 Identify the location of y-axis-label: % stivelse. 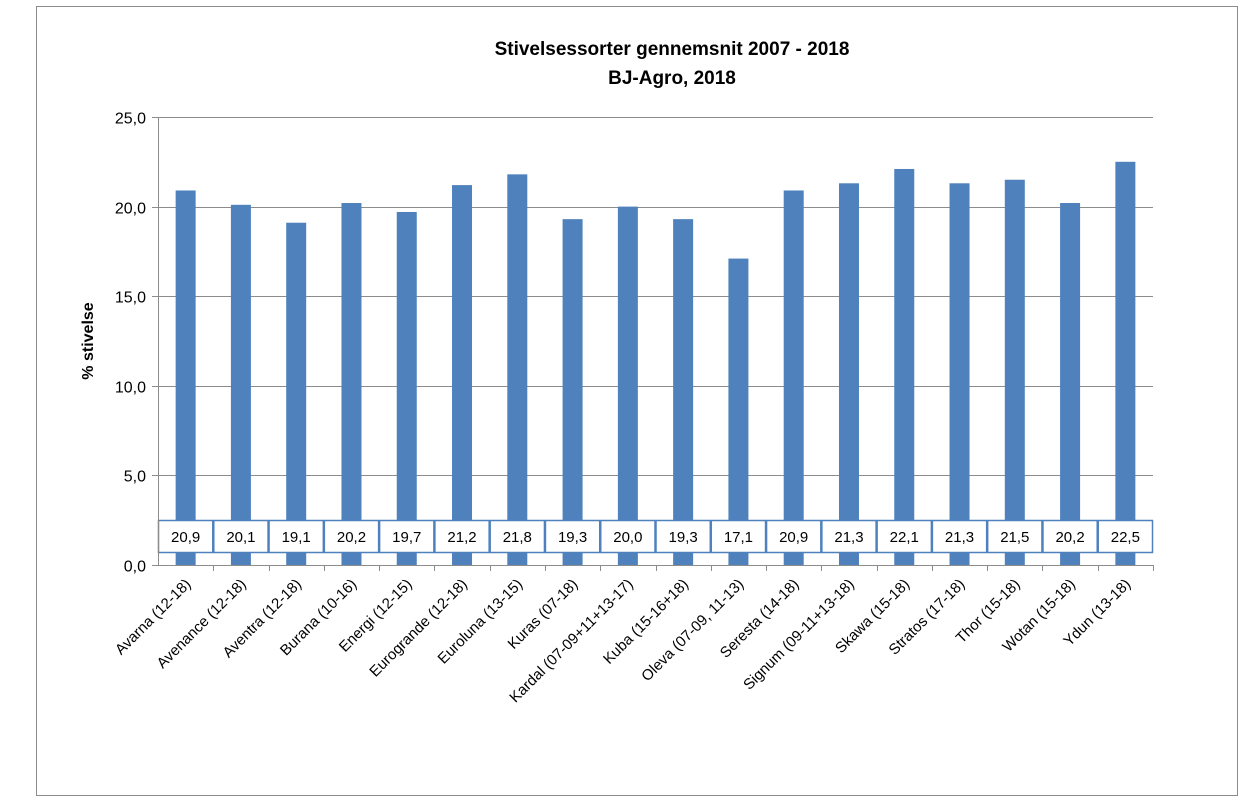
(88, 340).